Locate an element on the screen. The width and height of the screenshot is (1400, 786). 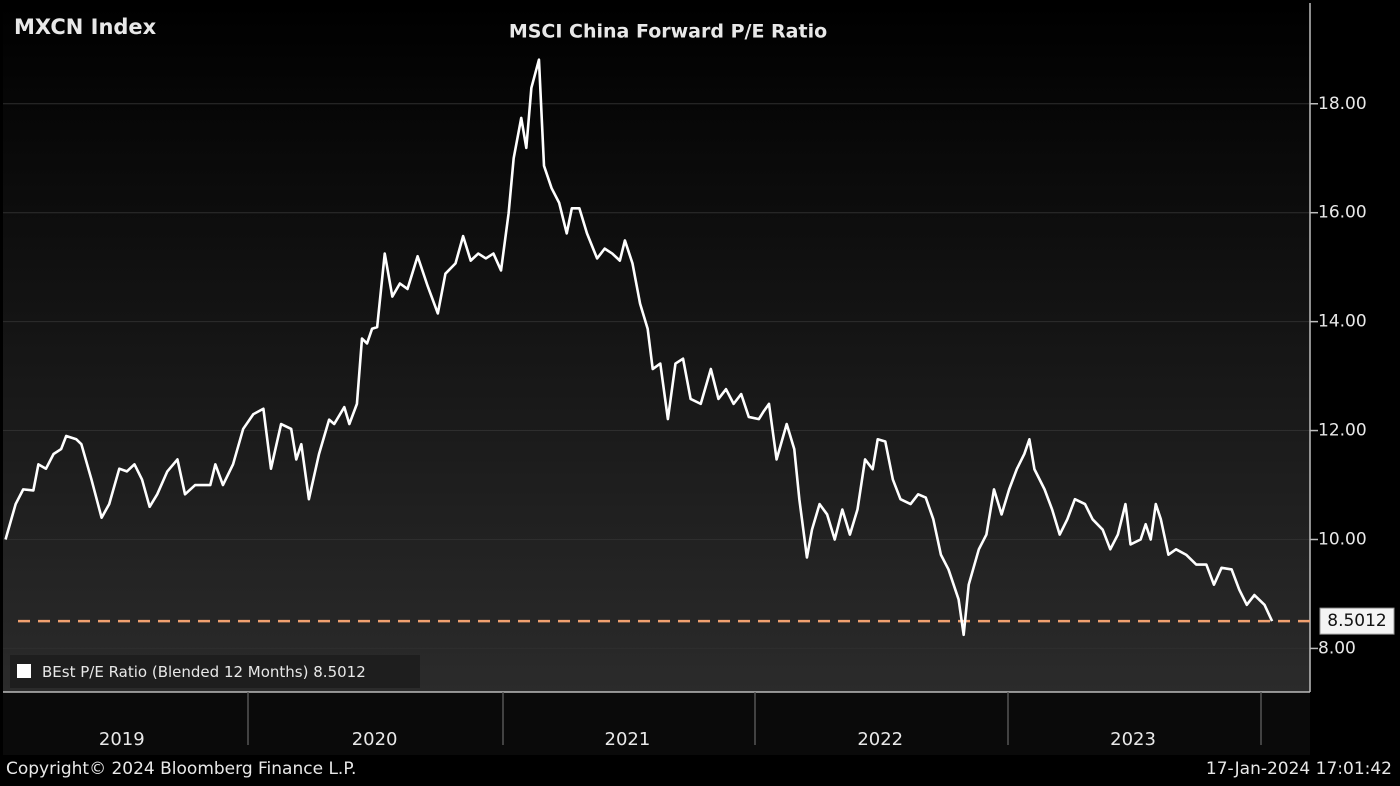
legend-value: 8.5012 is located at coordinates (339, 672).